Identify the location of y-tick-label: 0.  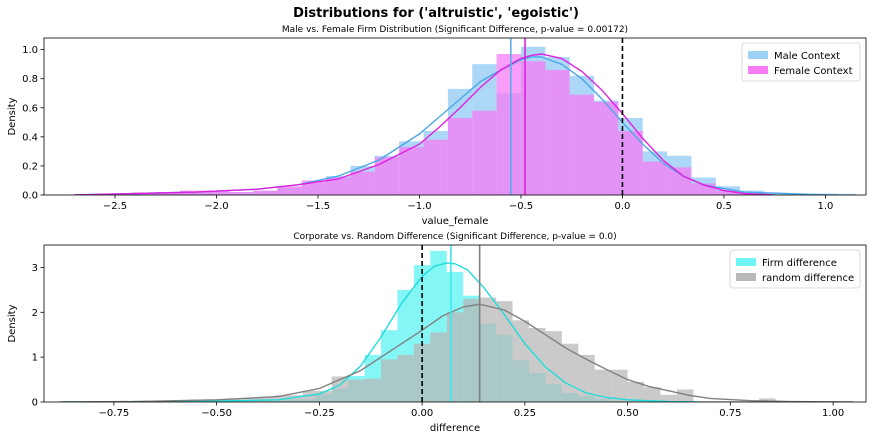
(35, 403).